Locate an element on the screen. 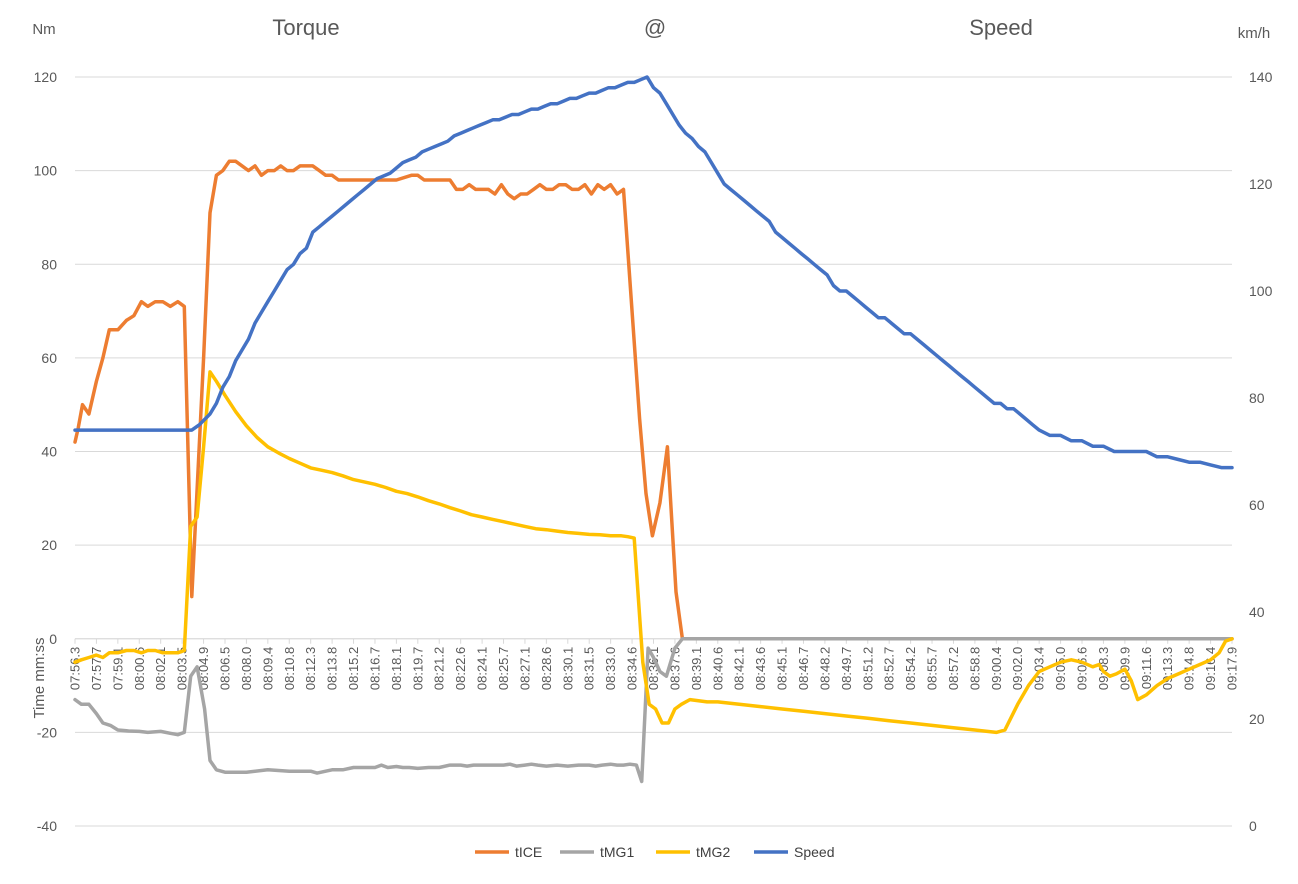  x-tick-label: 08:30.1 is located at coordinates (567, 668).